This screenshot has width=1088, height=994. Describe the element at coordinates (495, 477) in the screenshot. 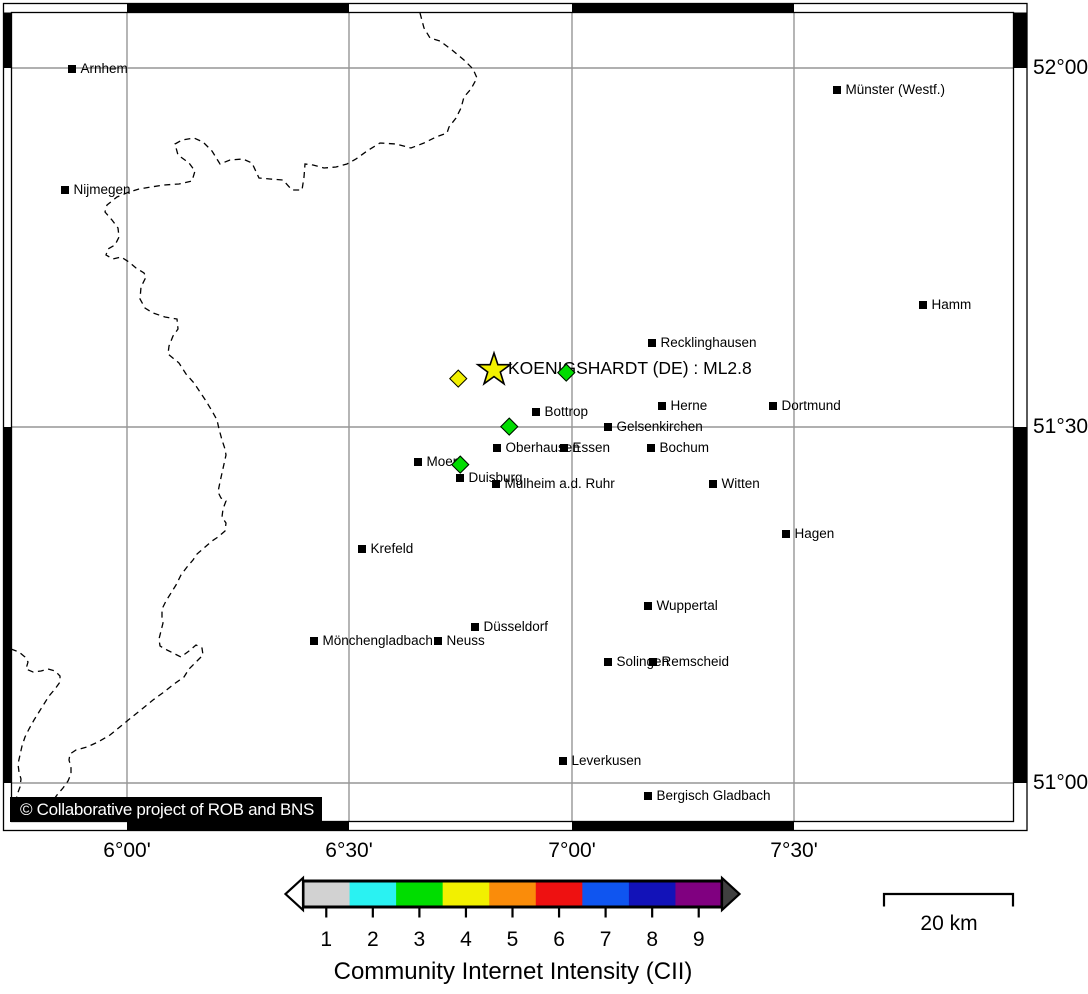

I see `city-label: Duisburg` at that location.